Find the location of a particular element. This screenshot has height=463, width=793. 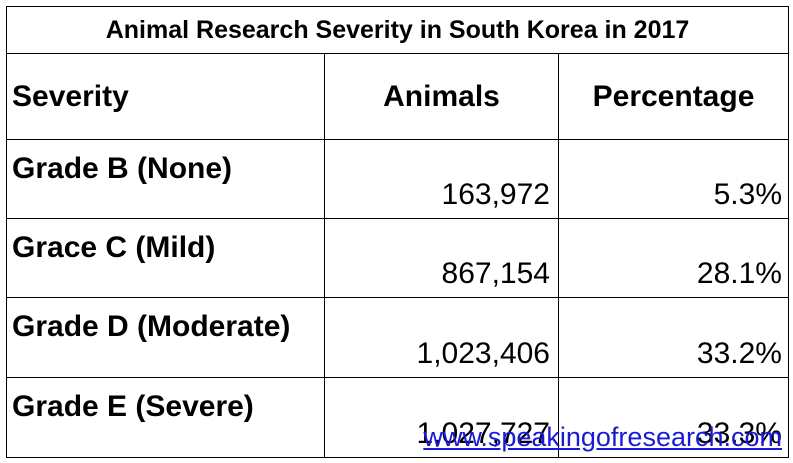

severity-cell: Grade E (Severe) is located at coordinates (165, 417).